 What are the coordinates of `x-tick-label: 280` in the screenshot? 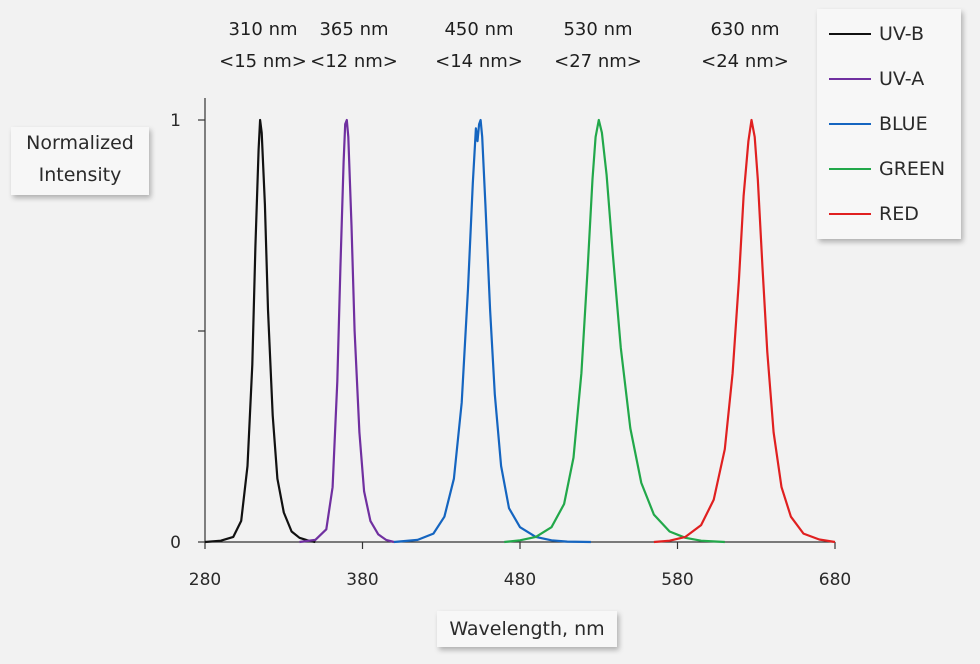 It's located at (205, 580).